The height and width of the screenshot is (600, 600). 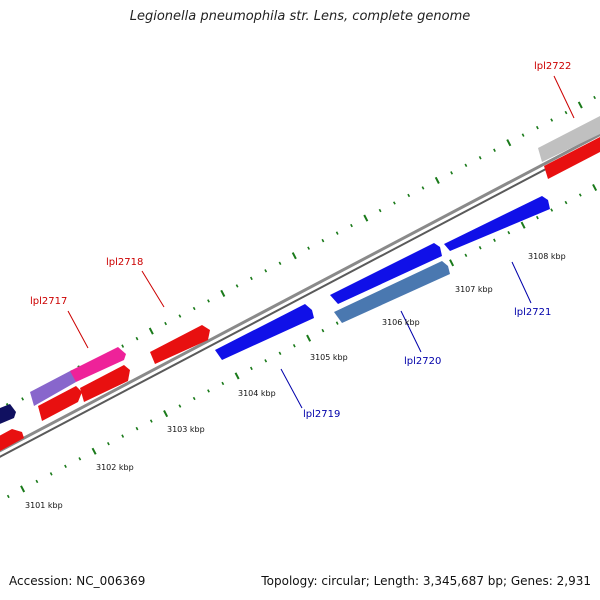 What do you see at coordinates (115, 467) in the screenshot?
I see `tick-label: 3102 kbp` at bounding box center [115, 467].